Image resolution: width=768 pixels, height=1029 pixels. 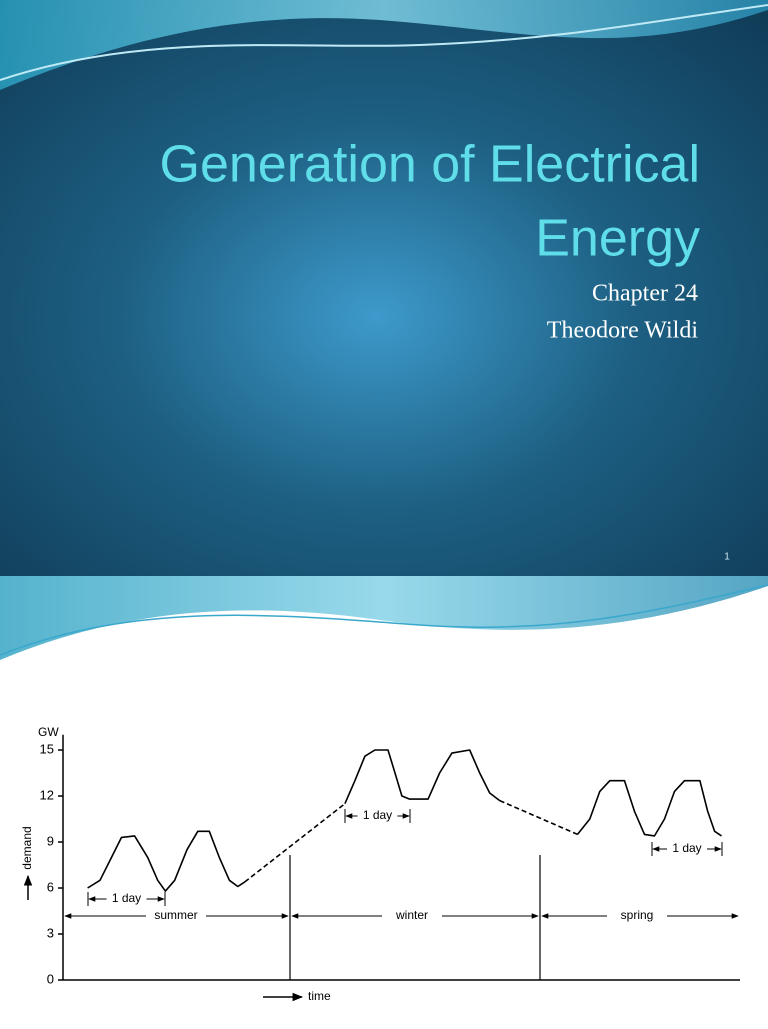 I want to click on season-label: winter, so click(x=411, y=915).